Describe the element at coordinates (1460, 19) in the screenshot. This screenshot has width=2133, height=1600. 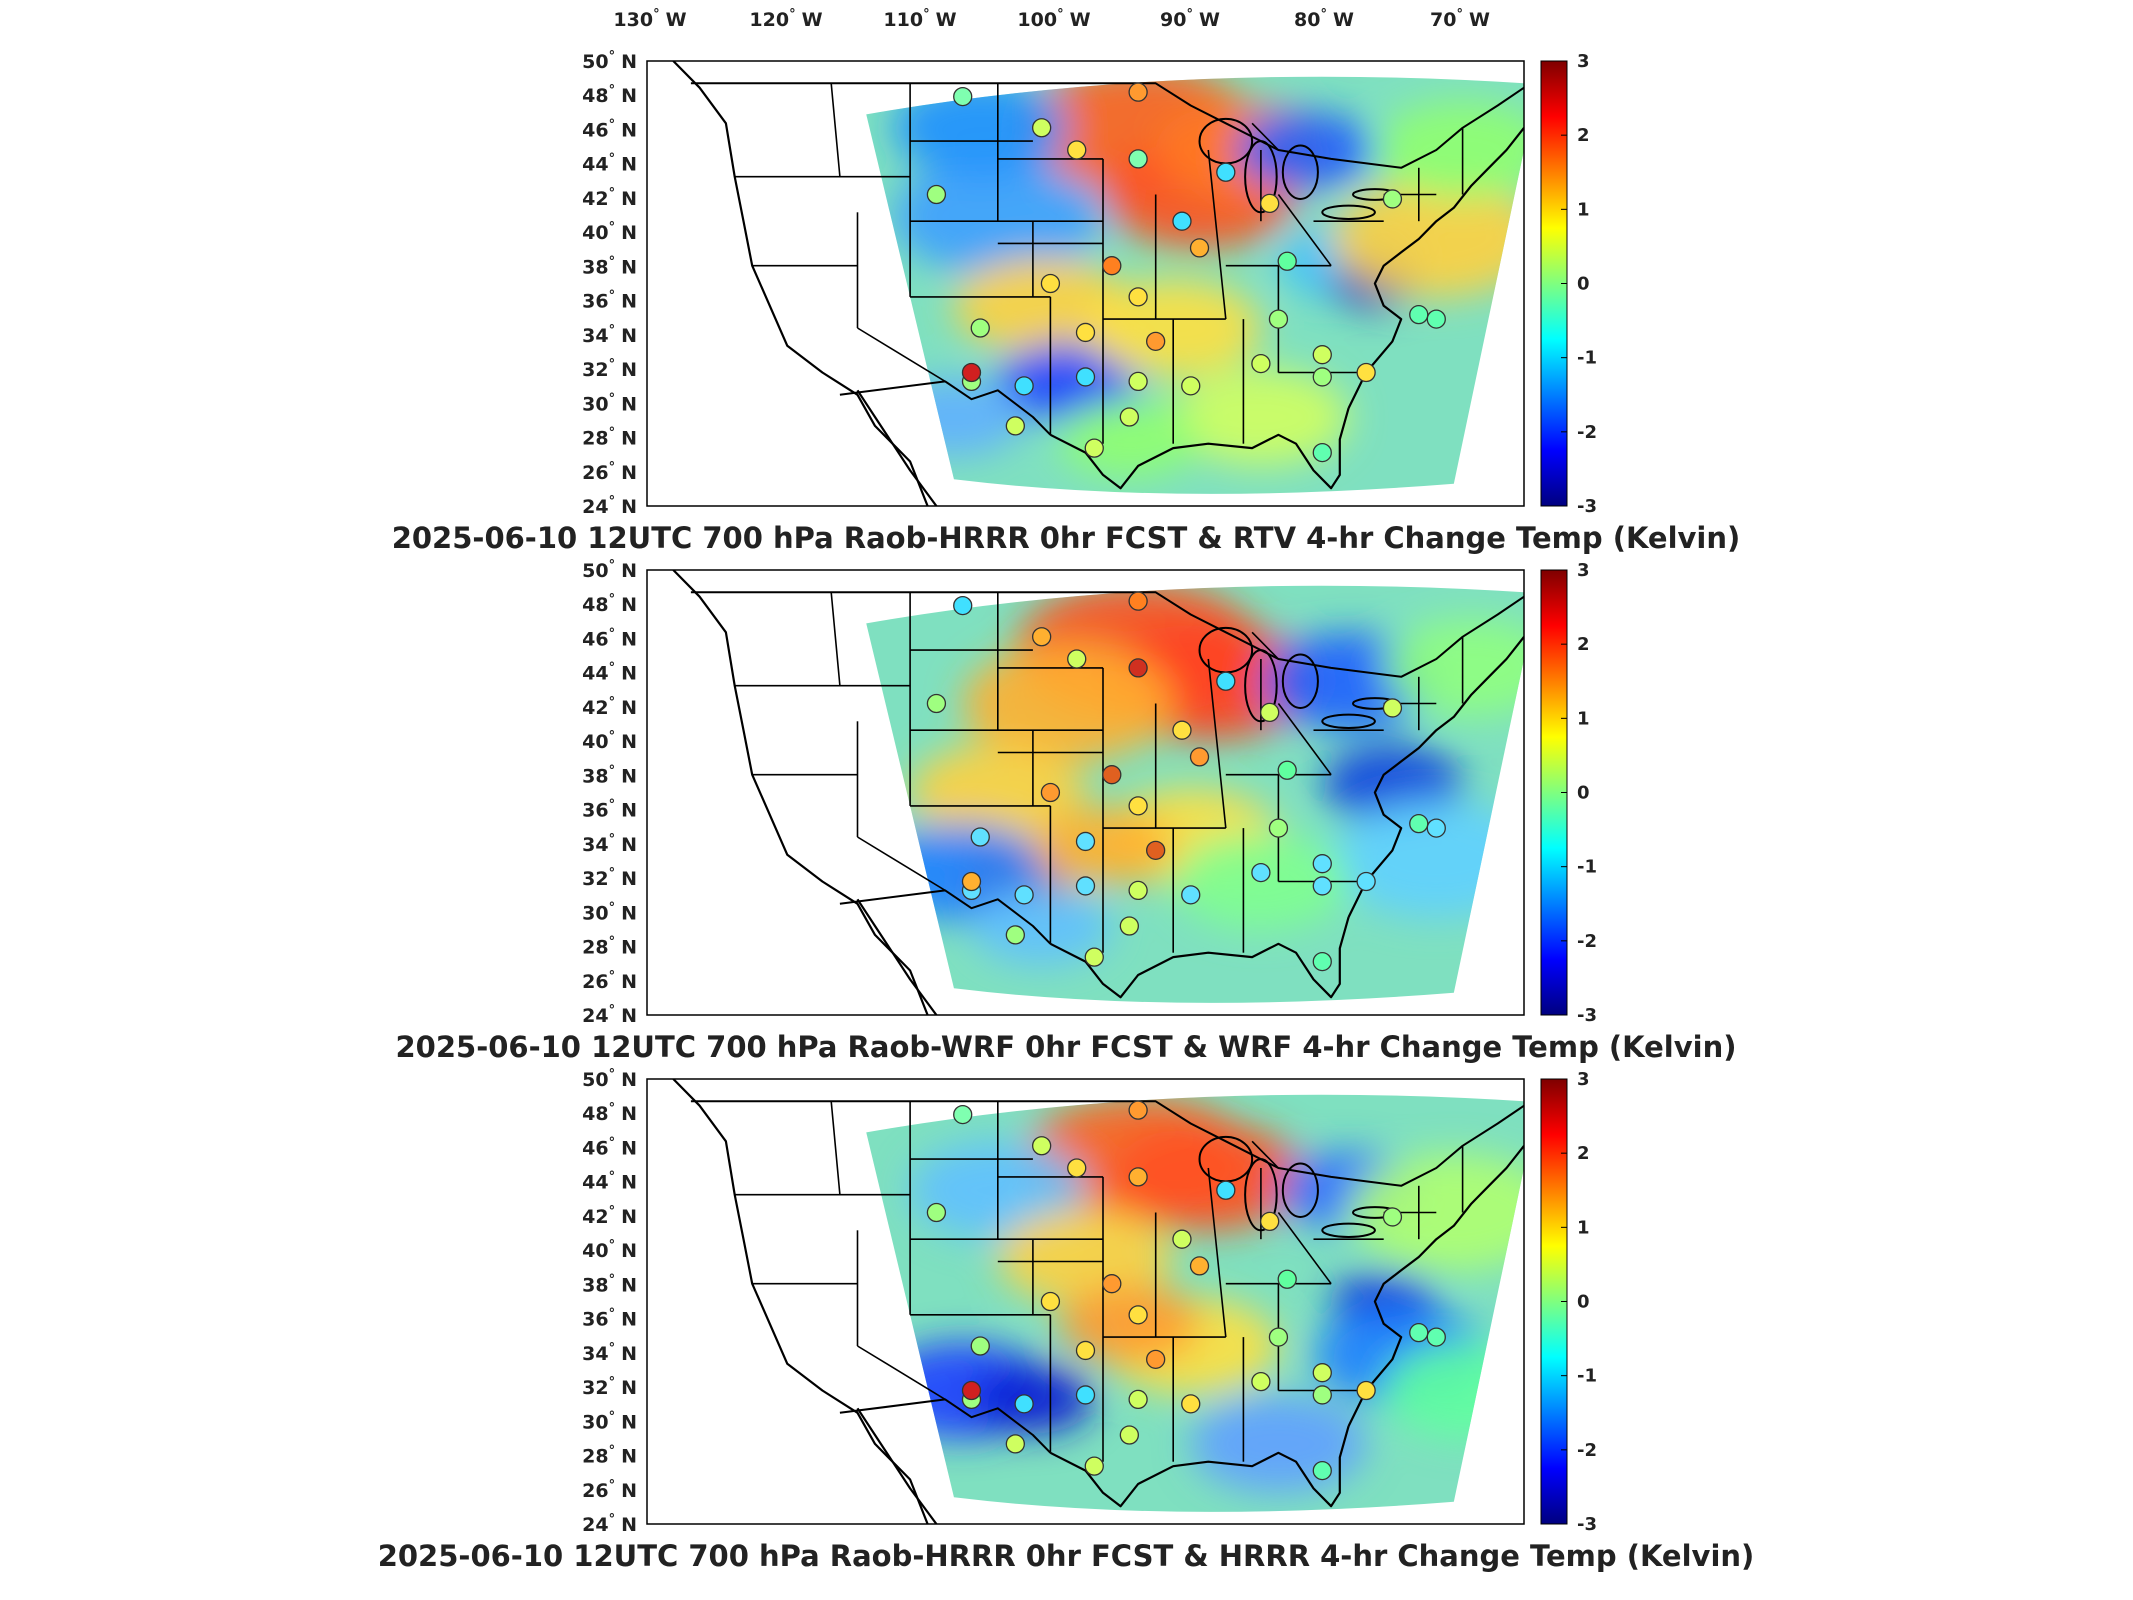
I see `lon-label: 70° W` at that location.